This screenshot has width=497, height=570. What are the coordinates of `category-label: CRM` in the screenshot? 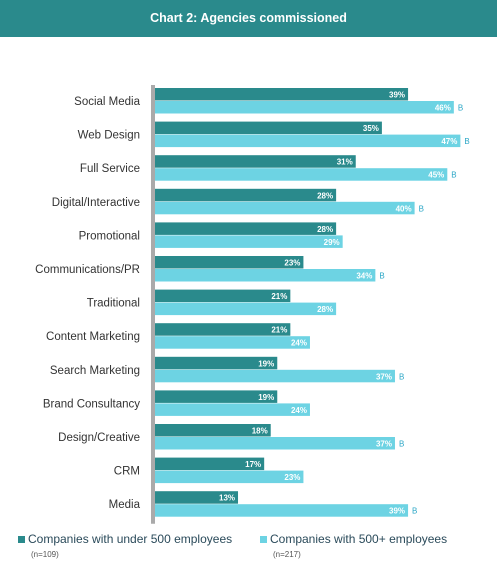 It's located at (127, 472).